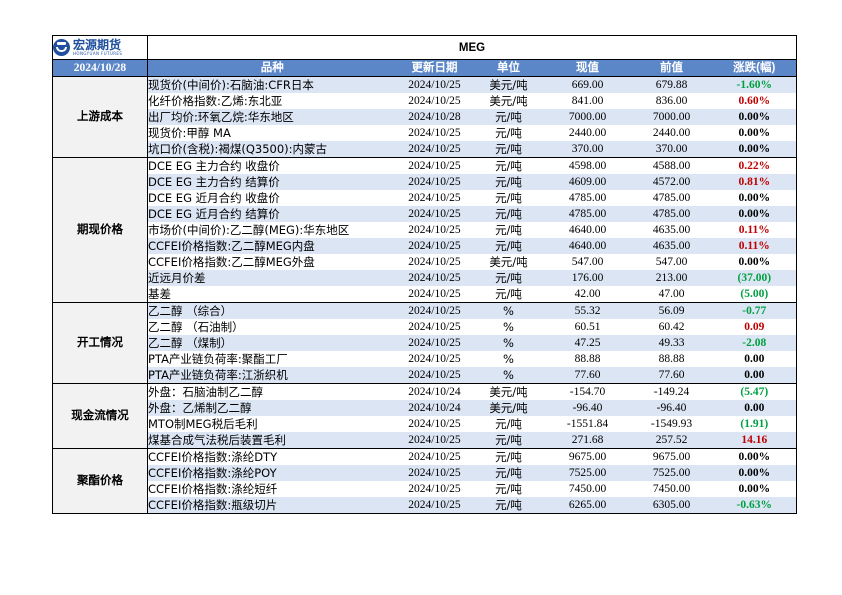  What do you see at coordinates (671, 149) in the screenshot?
I see `row-previous-value: 370.00` at bounding box center [671, 149].